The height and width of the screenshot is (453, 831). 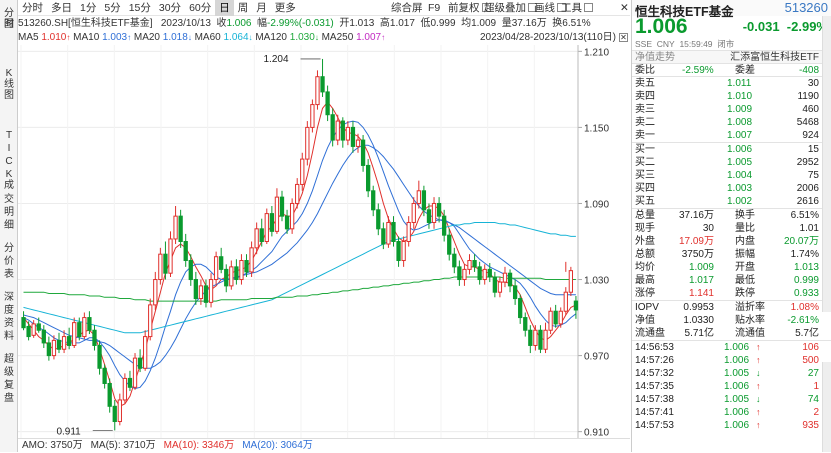 What do you see at coordinates (61, 8) in the screenshot?
I see `period-tab: 多日` at bounding box center [61, 8].